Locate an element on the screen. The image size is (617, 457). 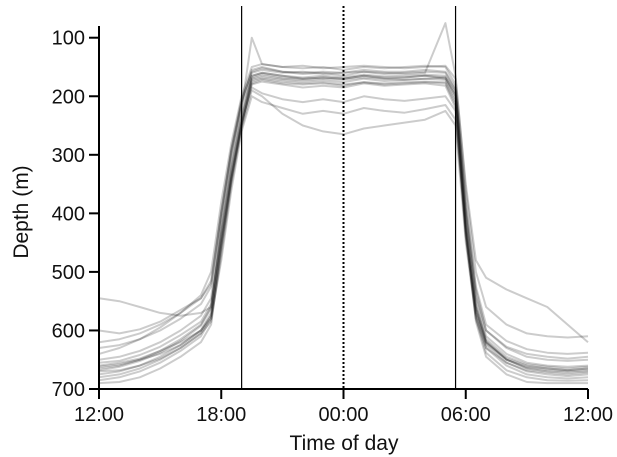
y-ticks: 100 200 300 400 500 600 700 is located at coordinates (75, 214).